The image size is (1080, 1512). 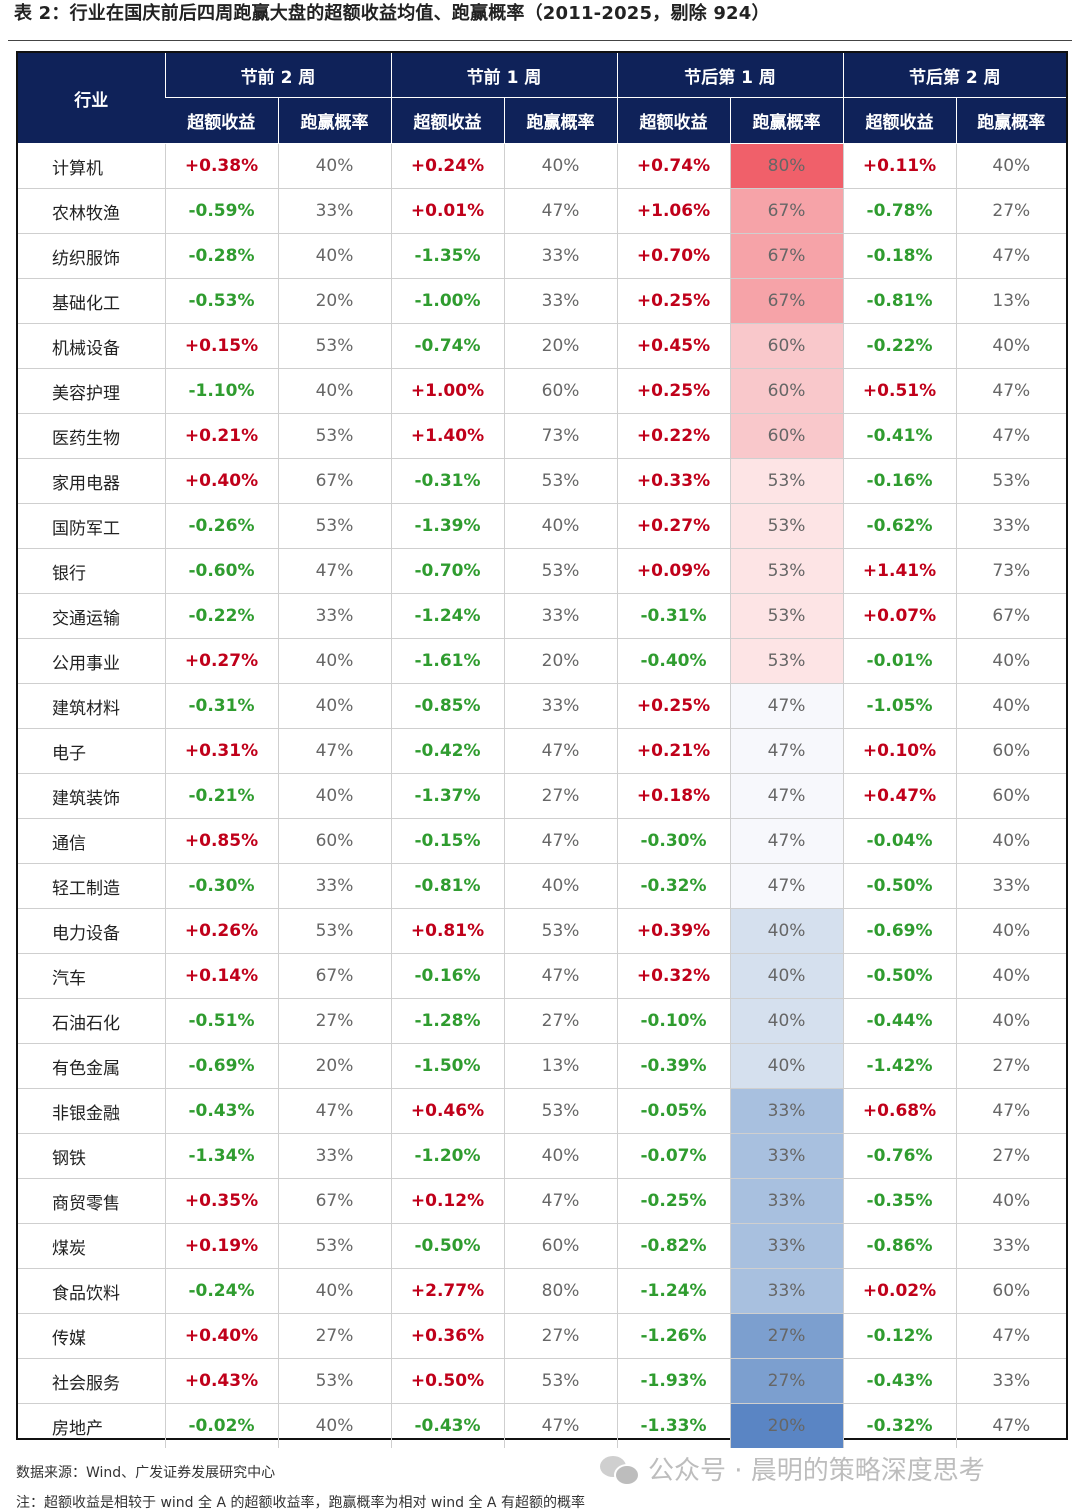 I want to click on table-row: 计算机 +0.38% 40% +0.24% 40% +0.74% 80% +0.11% 40%, so click(x=542, y=166).